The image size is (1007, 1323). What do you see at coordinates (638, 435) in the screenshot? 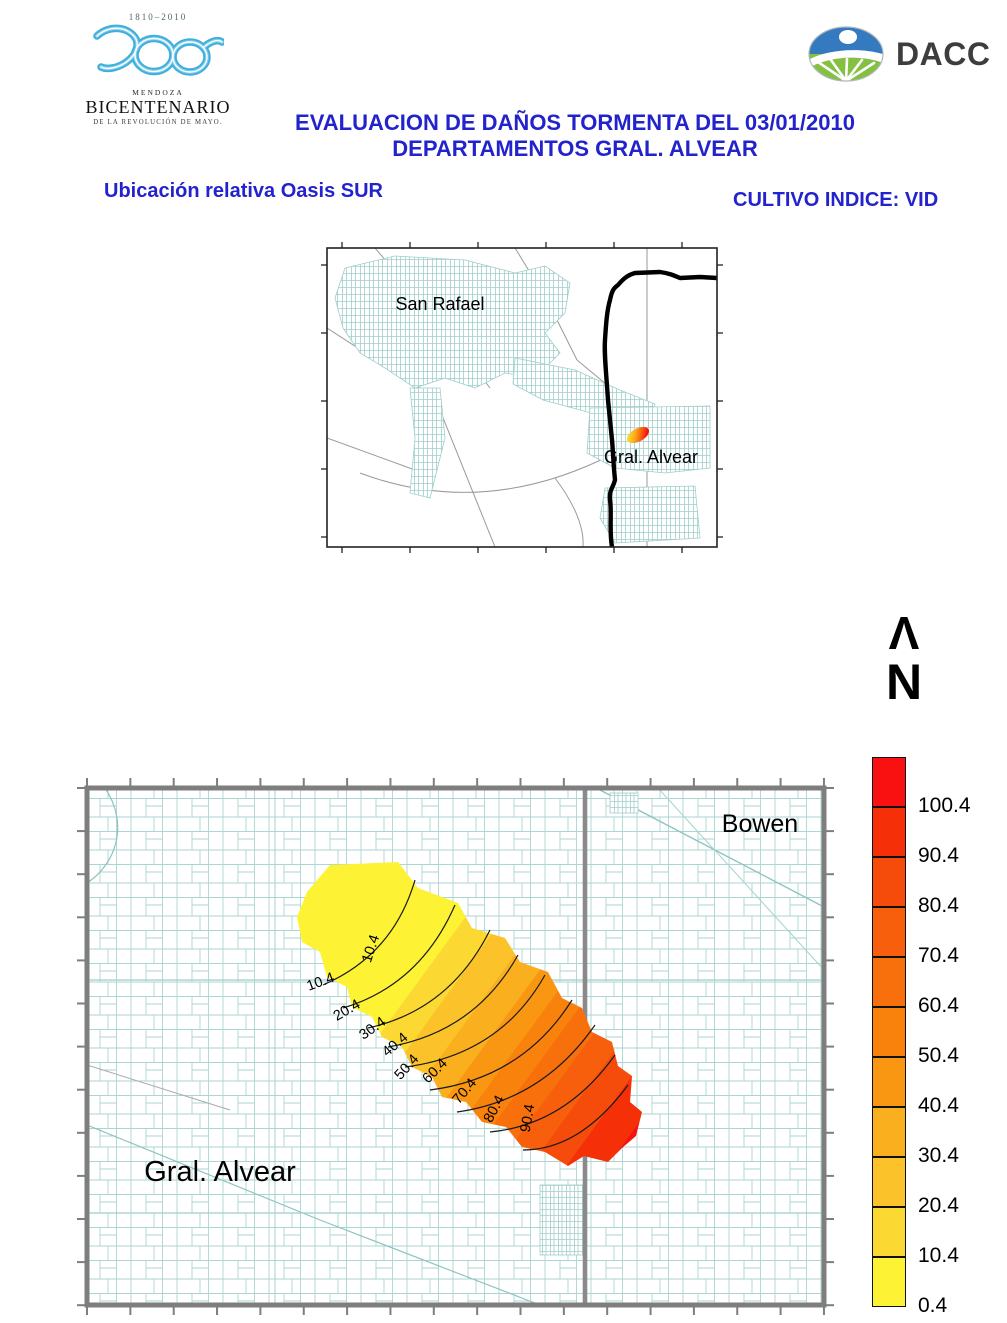
I see `locator-damage-spot` at bounding box center [638, 435].